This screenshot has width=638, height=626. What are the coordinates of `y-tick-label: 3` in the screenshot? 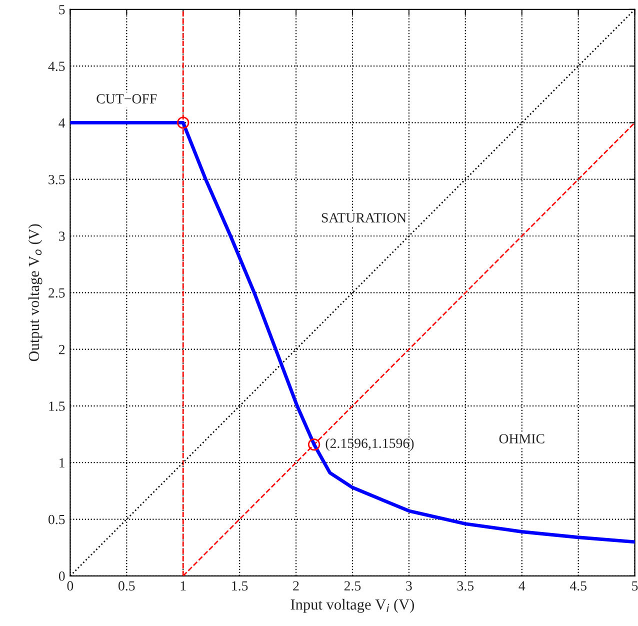 It's located at (62, 236).